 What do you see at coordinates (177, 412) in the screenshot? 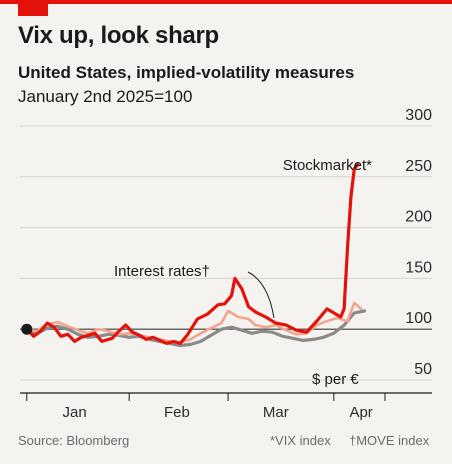
I see `x-tick-label: Feb` at bounding box center [177, 412].